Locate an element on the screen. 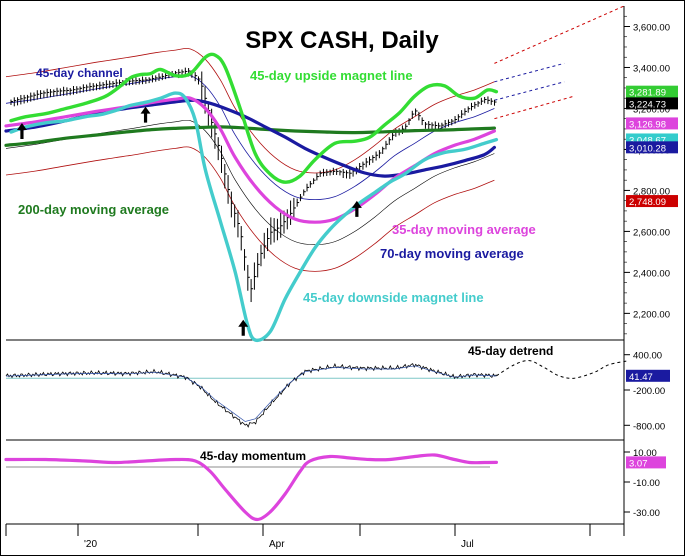 Image resolution: width=685 pixels, height=556 pixels. detrend-value-badge is located at coordinates (648, 375).